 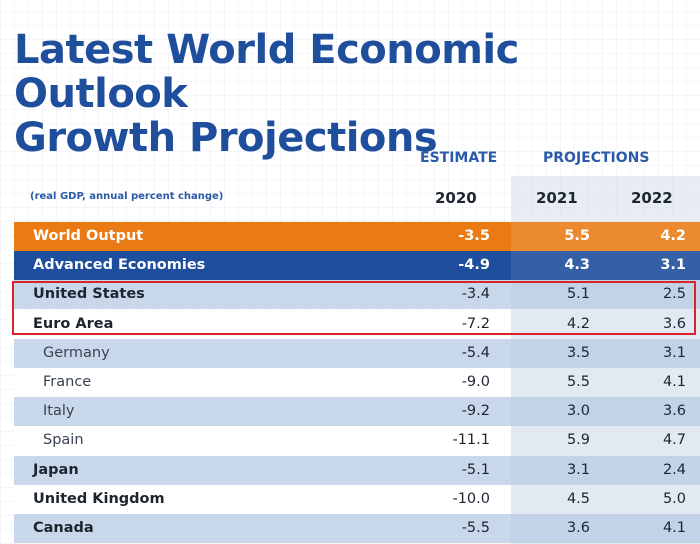 What do you see at coordinates (456, 198) in the screenshot?
I see `year-2020-header: 2020` at bounding box center [456, 198].